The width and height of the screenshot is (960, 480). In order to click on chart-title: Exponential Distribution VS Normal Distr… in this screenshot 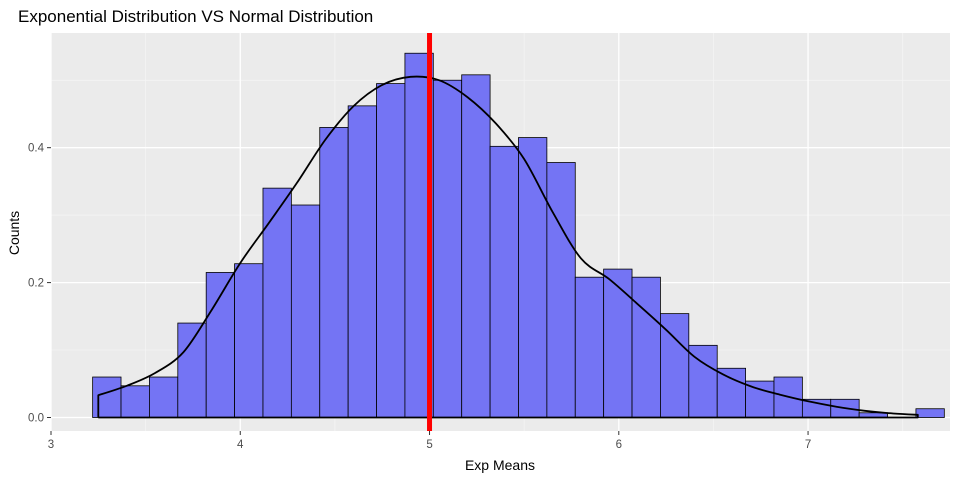, I will do `click(195, 16)`.